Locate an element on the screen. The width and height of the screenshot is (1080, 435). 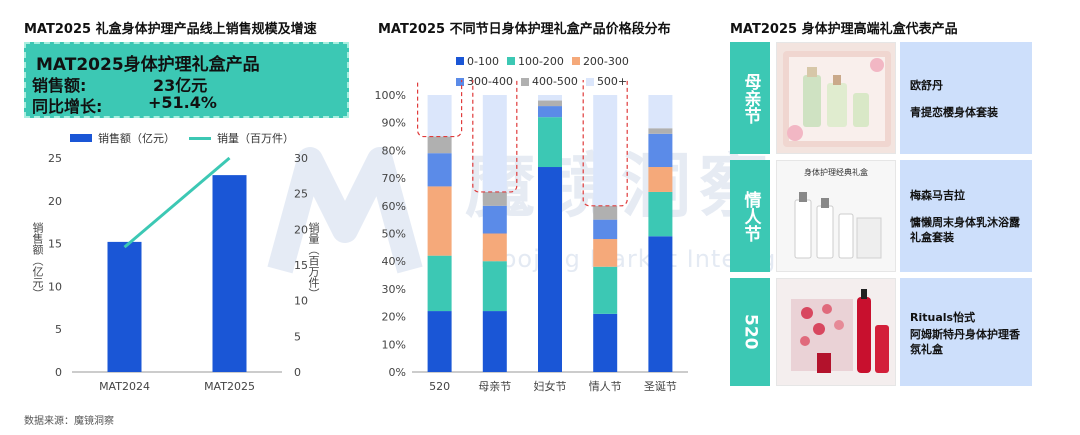
rituals-gift-box-image is located at coordinates (840, 331).